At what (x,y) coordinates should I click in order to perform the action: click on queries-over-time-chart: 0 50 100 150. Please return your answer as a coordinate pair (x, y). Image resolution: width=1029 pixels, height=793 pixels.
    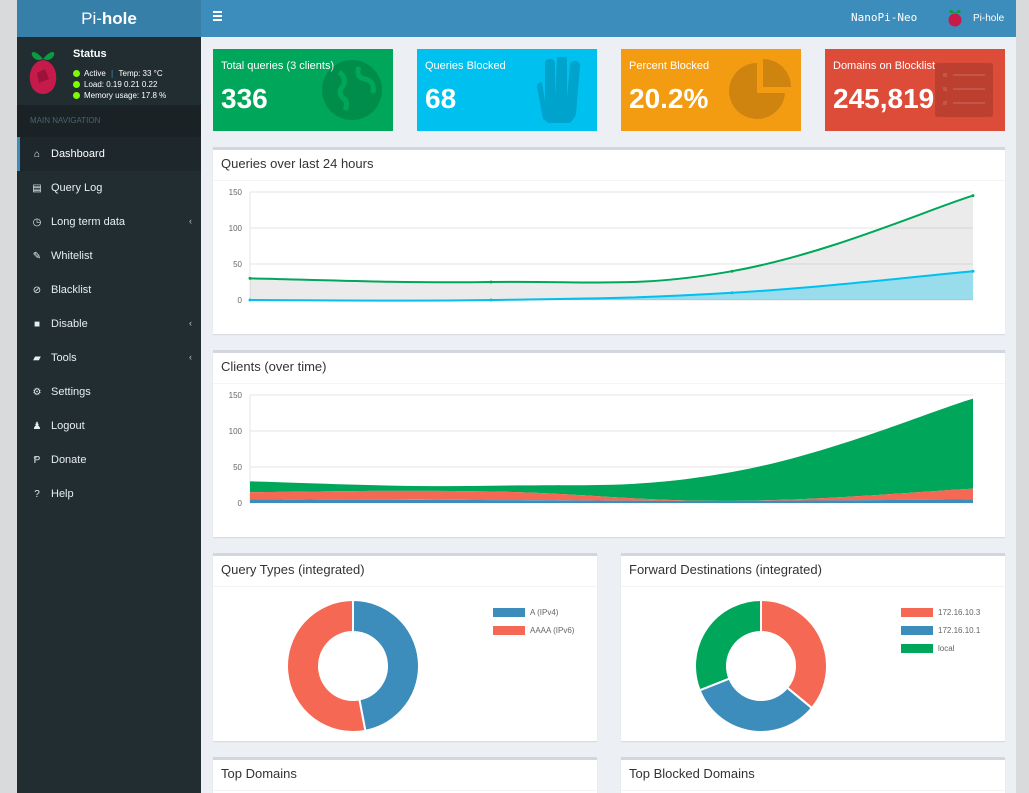
    Looking at the image, I should click on (609, 249).